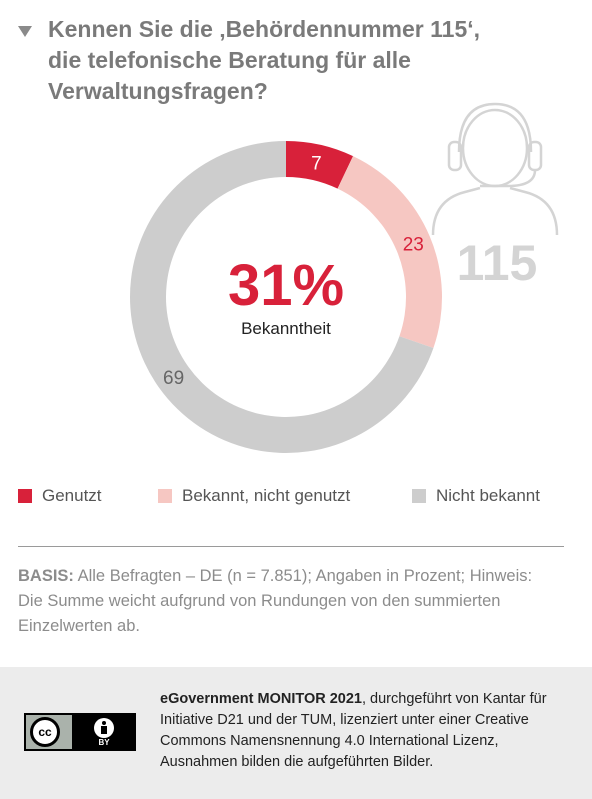 The height and width of the screenshot is (799, 592). I want to click on slice-value-label: 69, so click(173, 378).